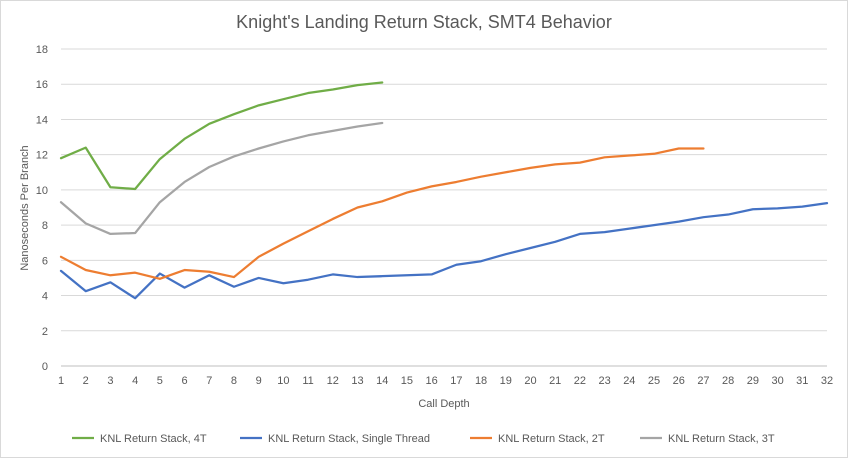 This screenshot has height=458, width=848. Describe the element at coordinates (234, 381) in the screenshot. I see `x-tick-label: 8` at that location.